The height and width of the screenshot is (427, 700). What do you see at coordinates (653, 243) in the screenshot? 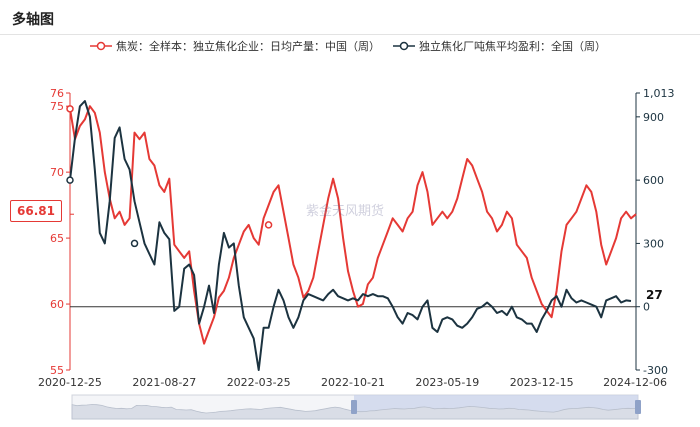
I see `right-tick-label: 300` at bounding box center [653, 243].